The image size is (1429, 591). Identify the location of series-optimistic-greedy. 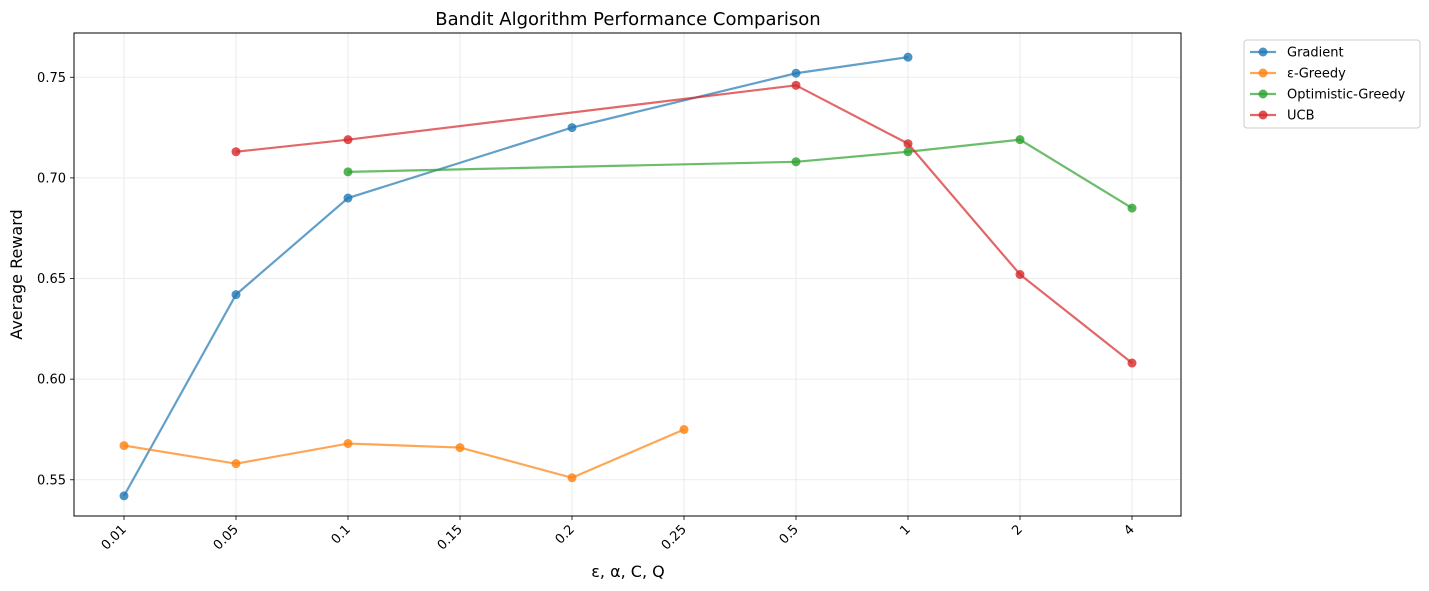
(740, 174).